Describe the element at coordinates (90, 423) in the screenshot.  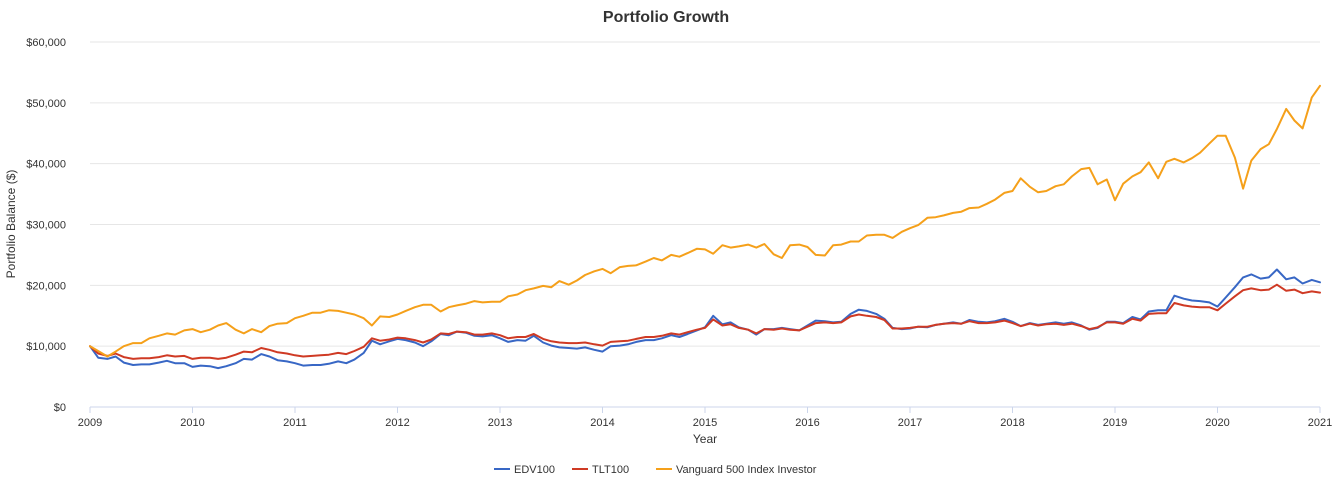
I see `x-tick-label: 2009` at that location.